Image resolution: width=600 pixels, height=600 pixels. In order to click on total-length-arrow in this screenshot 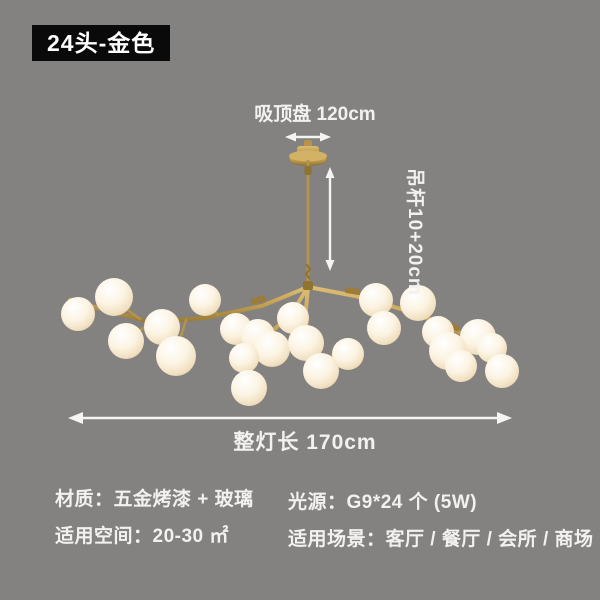, I will do `click(290, 418)`.